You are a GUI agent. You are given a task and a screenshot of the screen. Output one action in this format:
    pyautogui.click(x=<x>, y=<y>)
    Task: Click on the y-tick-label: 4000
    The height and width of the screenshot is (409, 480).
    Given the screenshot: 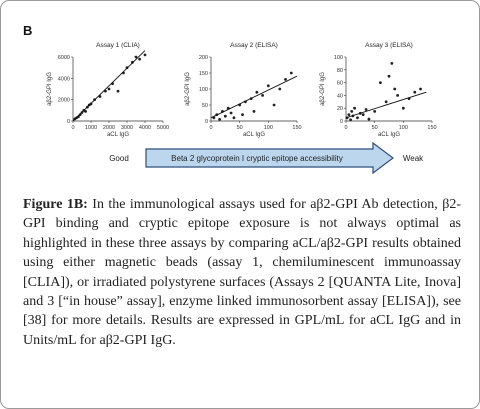 What is the action you would take?
    pyautogui.click(x=64, y=79)
    